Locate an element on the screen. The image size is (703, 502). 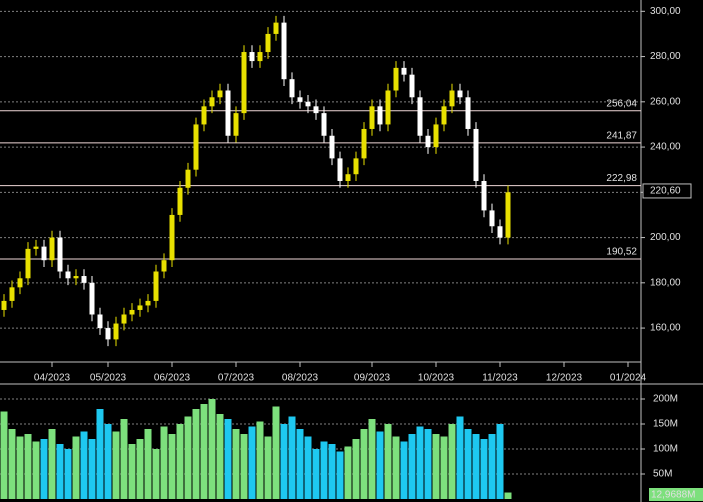
last-price-label: 220,60 is located at coordinates (665, 191).